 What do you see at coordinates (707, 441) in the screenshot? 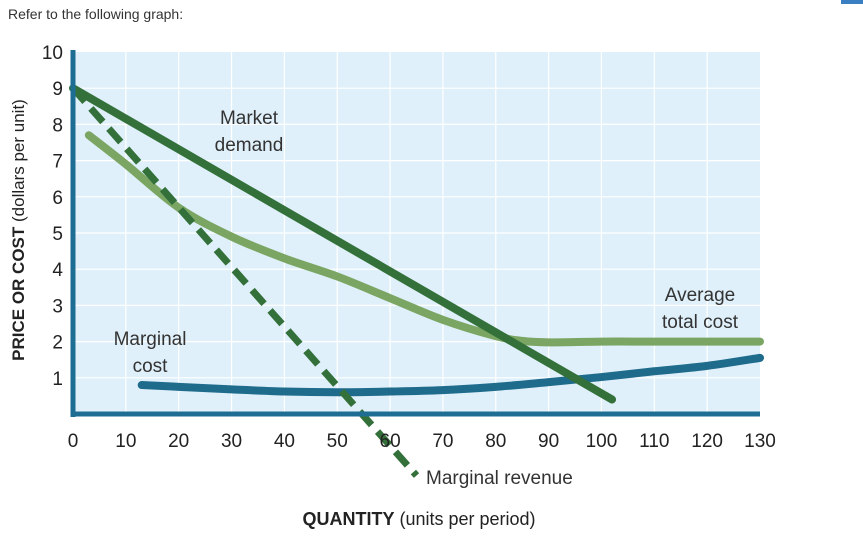
I see `x-tick-label: 120` at bounding box center [707, 441].